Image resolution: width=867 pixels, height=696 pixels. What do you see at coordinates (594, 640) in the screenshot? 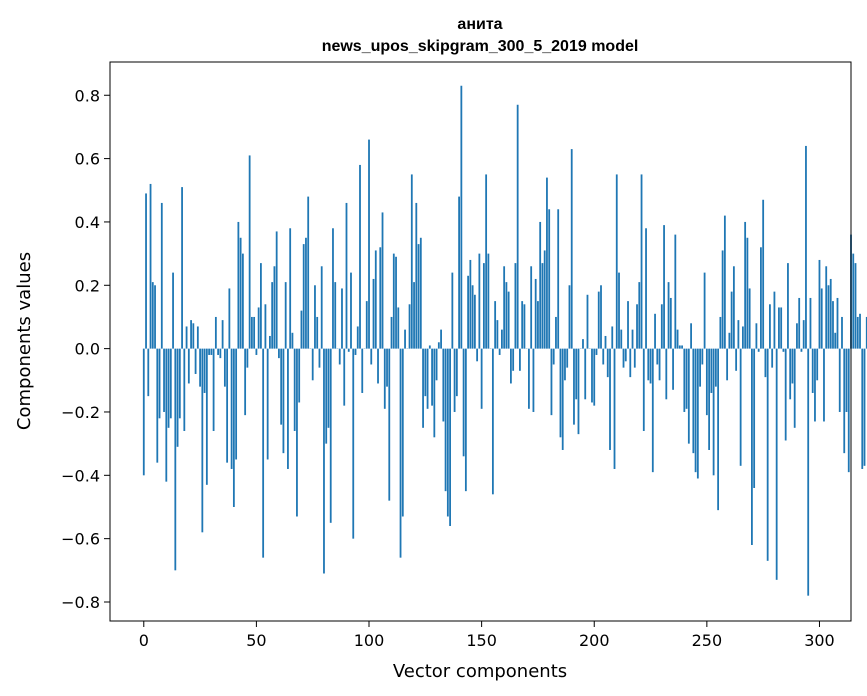
I see `x-tick-label: 200` at bounding box center [594, 640].